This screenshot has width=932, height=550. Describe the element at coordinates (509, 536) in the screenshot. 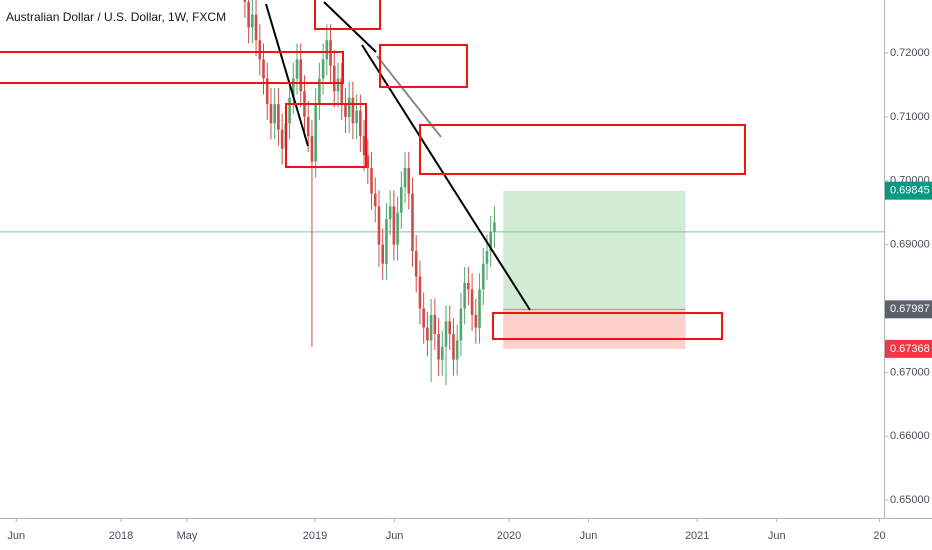

I see `x-tick-label: 2020` at that location.